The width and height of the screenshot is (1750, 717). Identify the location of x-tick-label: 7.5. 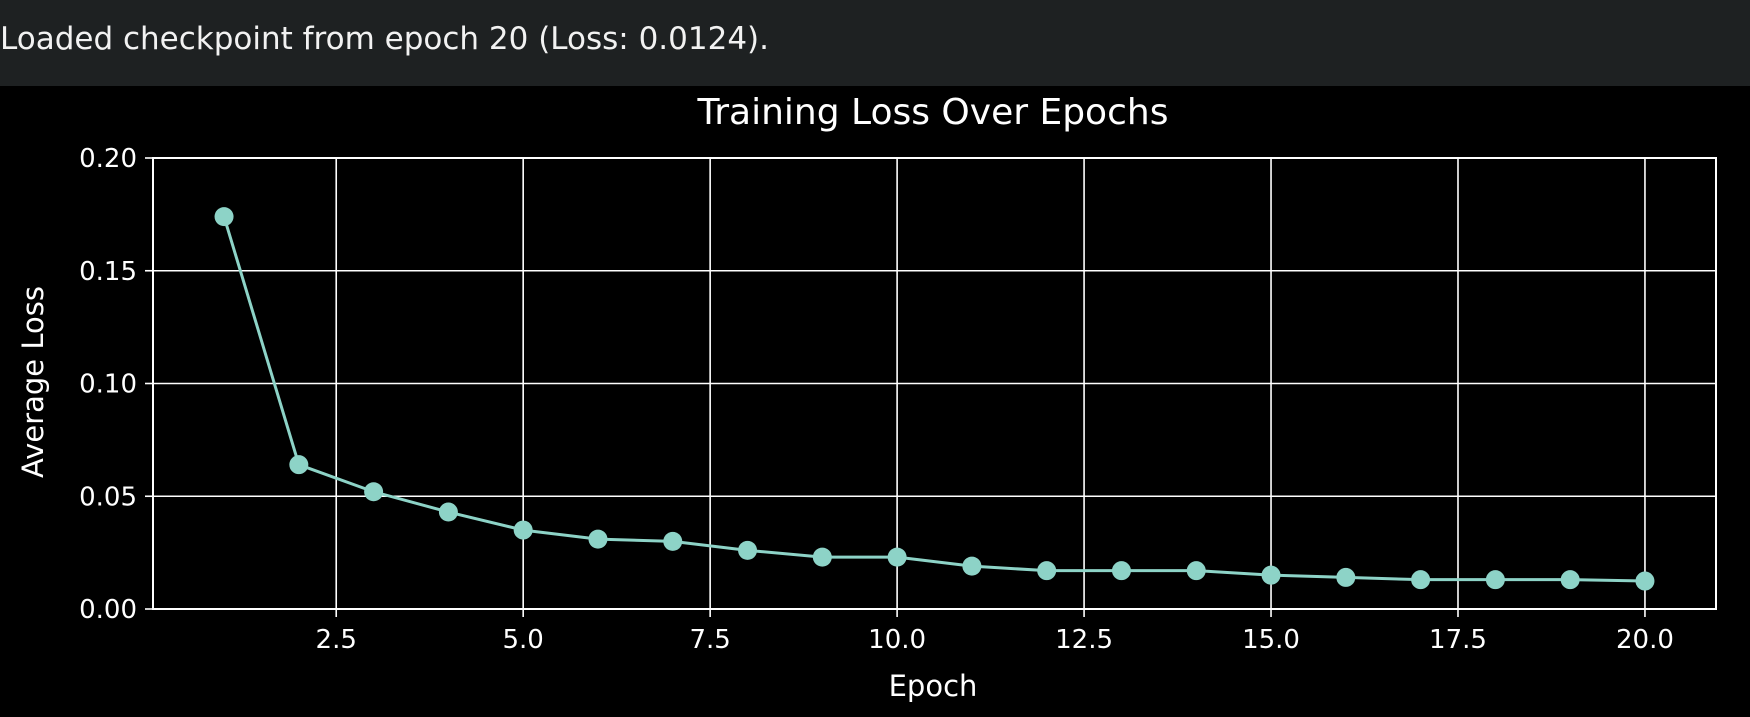
(709, 640).